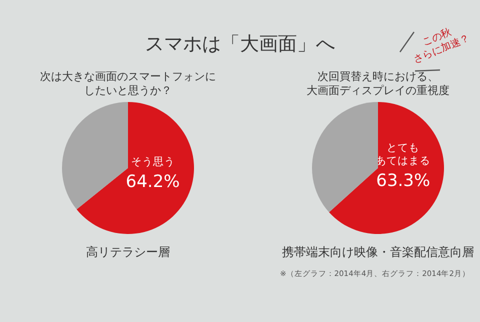 The height and width of the screenshot is (322, 480). Describe the element at coordinates (153, 182) in the screenshot. I see `data-label: 64.2%` at that location.